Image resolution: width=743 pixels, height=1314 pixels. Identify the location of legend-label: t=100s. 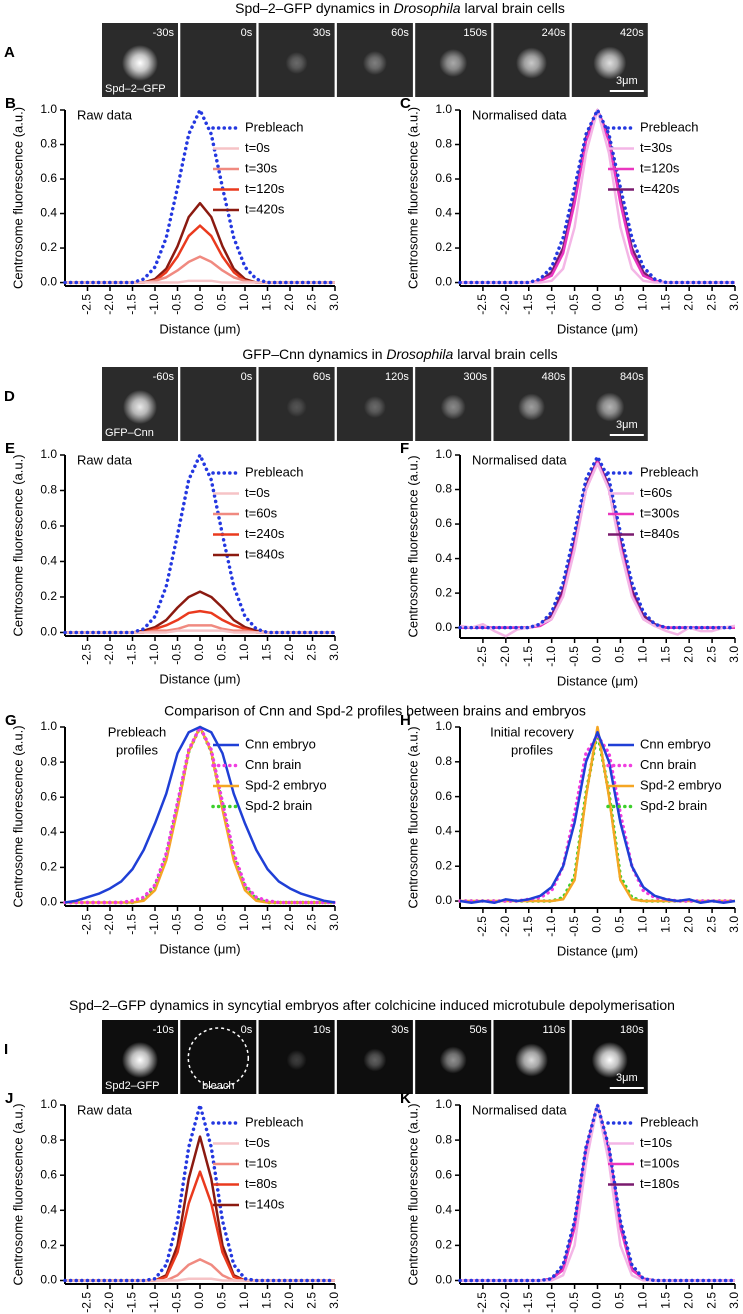
(660, 1162).